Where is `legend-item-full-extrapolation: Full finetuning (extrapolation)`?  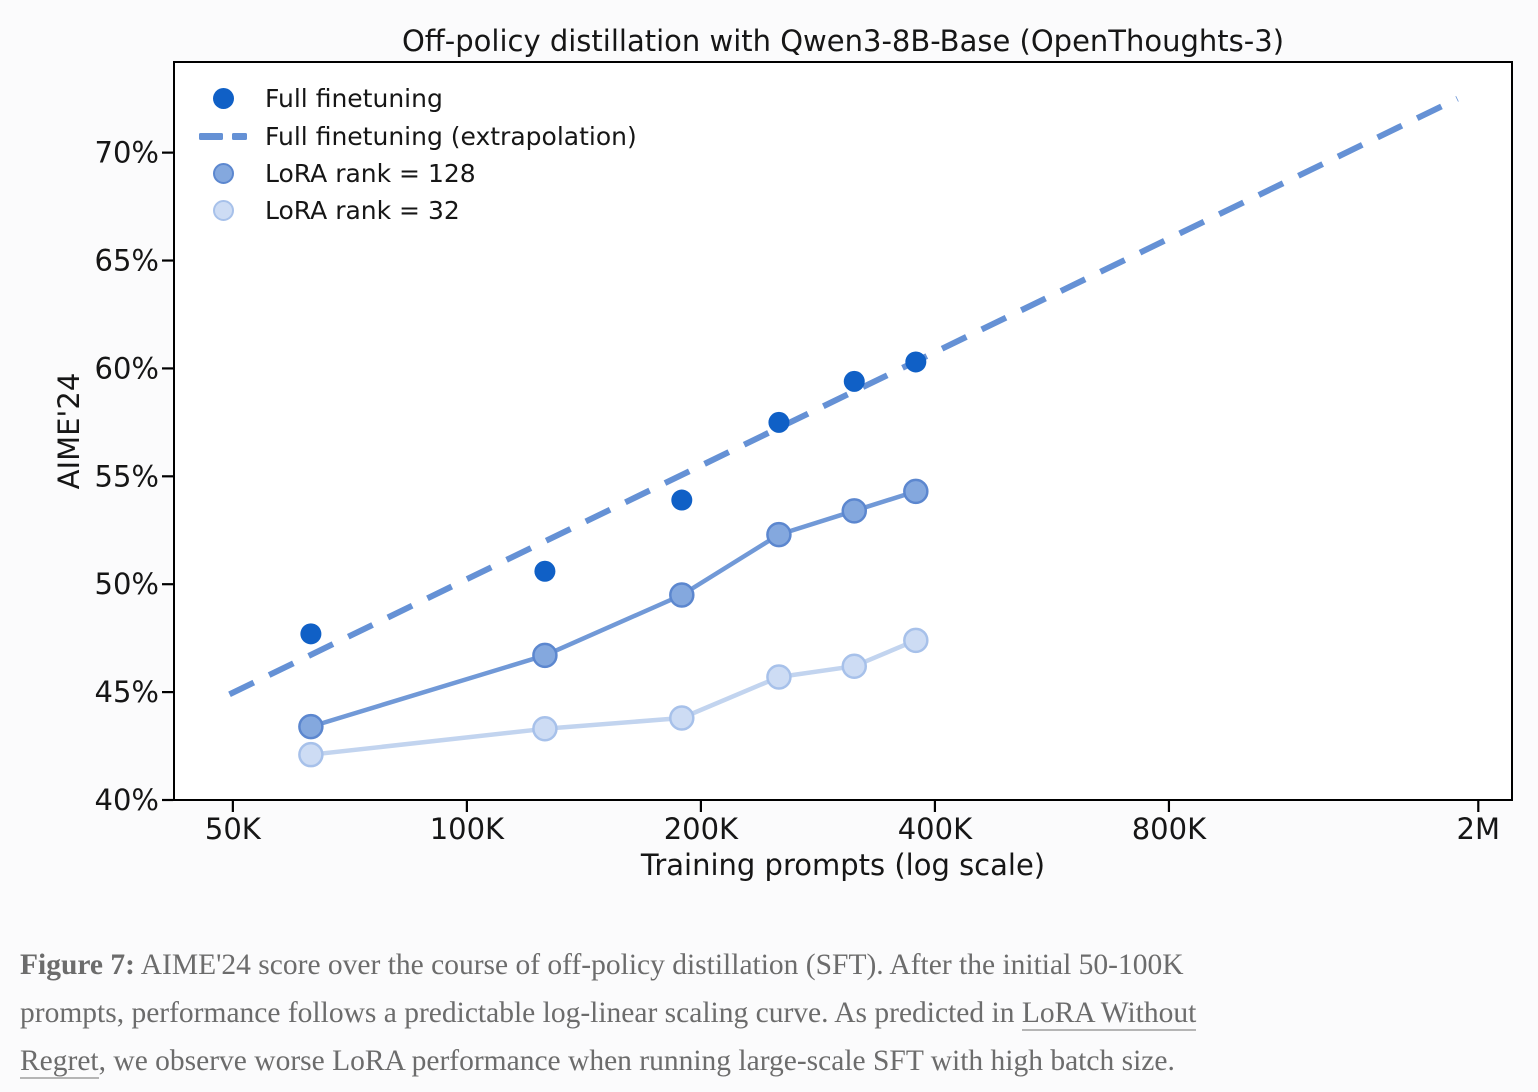
legend-item-full-extrapolation: Full finetuning (extrapolation) is located at coordinates (415, 135).